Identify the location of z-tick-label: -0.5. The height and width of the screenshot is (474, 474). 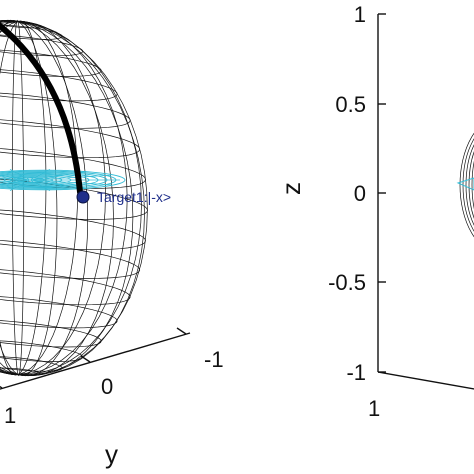
(347, 282).